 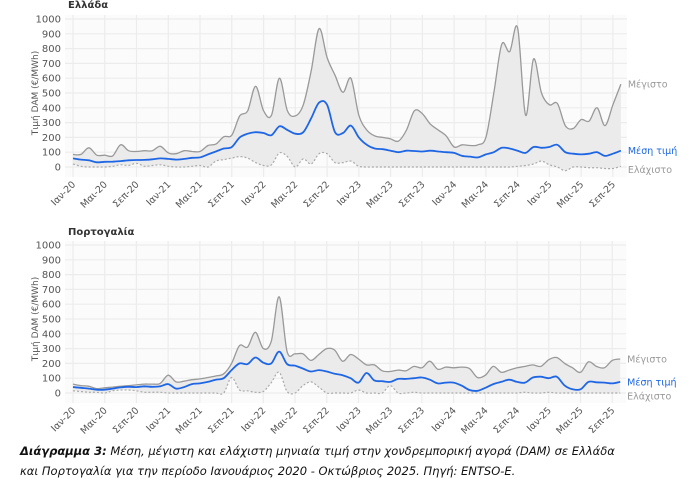 I want to click on chart-title: Πορτογαλία, so click(x=101, y=232).